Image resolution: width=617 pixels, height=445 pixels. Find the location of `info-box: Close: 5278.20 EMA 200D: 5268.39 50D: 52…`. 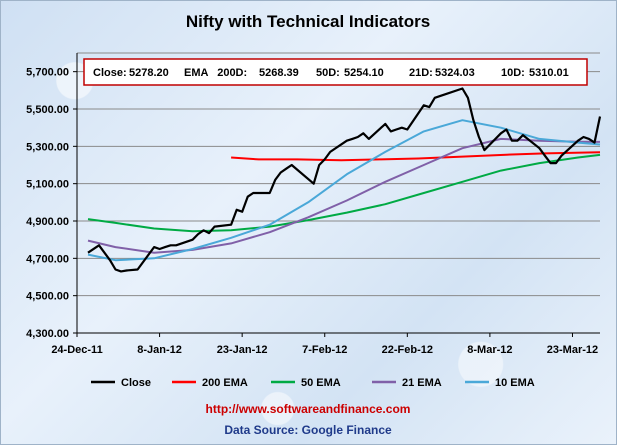

info-box: Close: 5278.20 EMA 200D: 5268.39 50D: 52… is located at coordinates (335, 72).